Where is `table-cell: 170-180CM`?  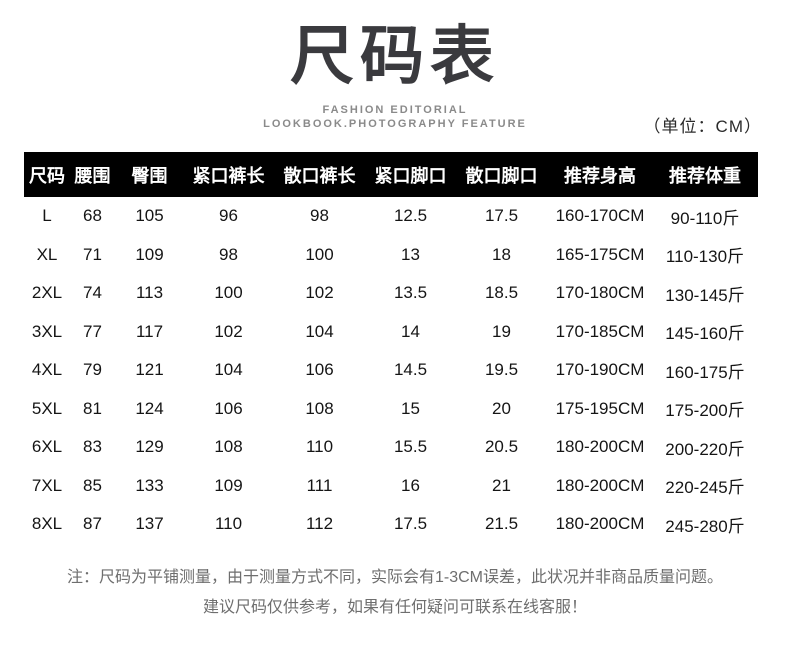 table-cell: 170-180CM is located at coordinates (600, 293).